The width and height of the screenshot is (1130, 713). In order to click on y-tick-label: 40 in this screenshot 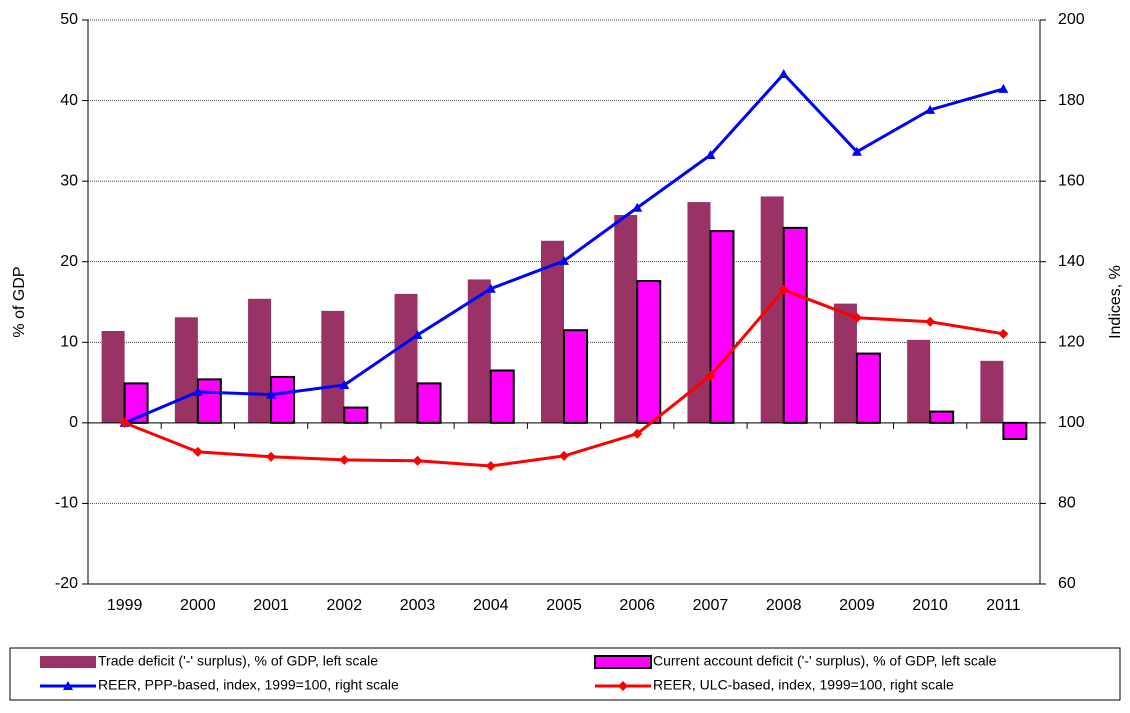, I will do `click(69, 100)`.